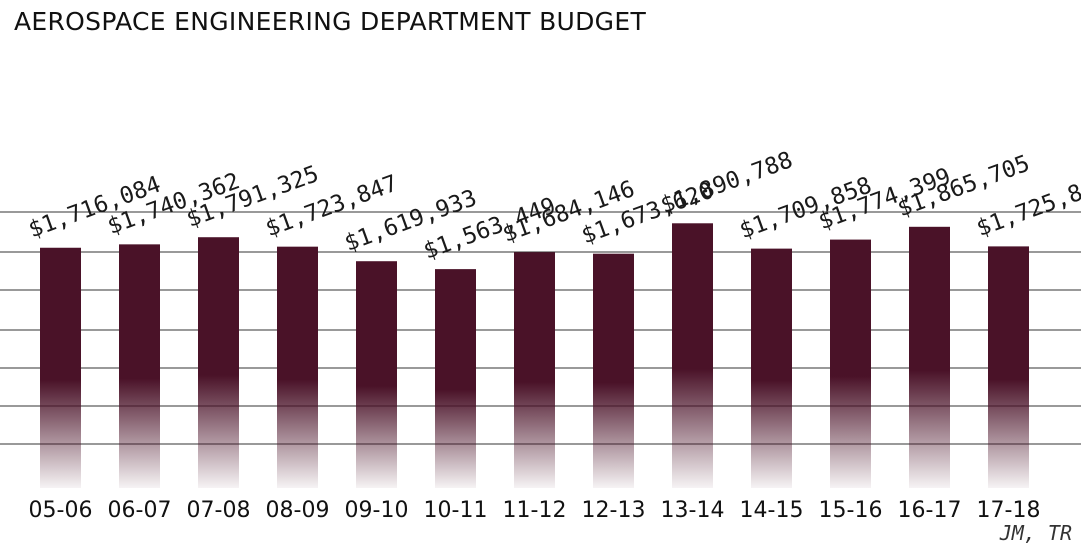  I want to click on x-tick-label: 17-18, so click(1009, 510).